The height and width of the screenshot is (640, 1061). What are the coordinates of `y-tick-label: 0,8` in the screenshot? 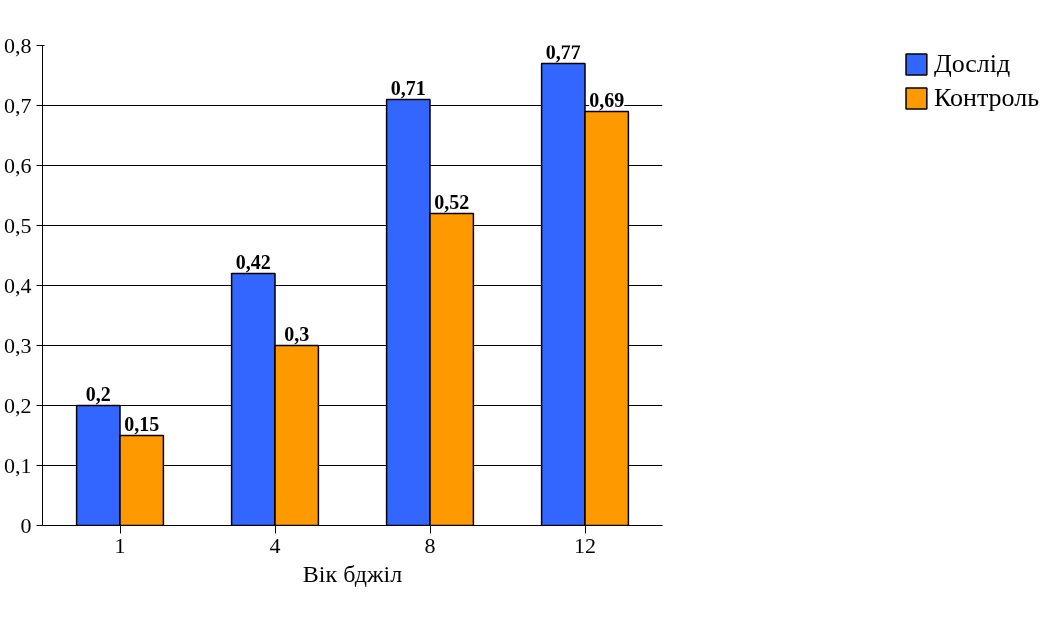 It's located at (18, 45).